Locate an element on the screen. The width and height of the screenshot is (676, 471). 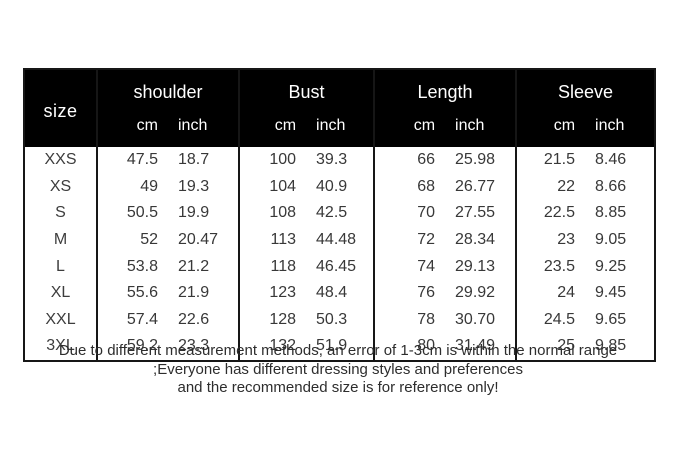
value-cell: 22 is located at coordinates (566, 186).